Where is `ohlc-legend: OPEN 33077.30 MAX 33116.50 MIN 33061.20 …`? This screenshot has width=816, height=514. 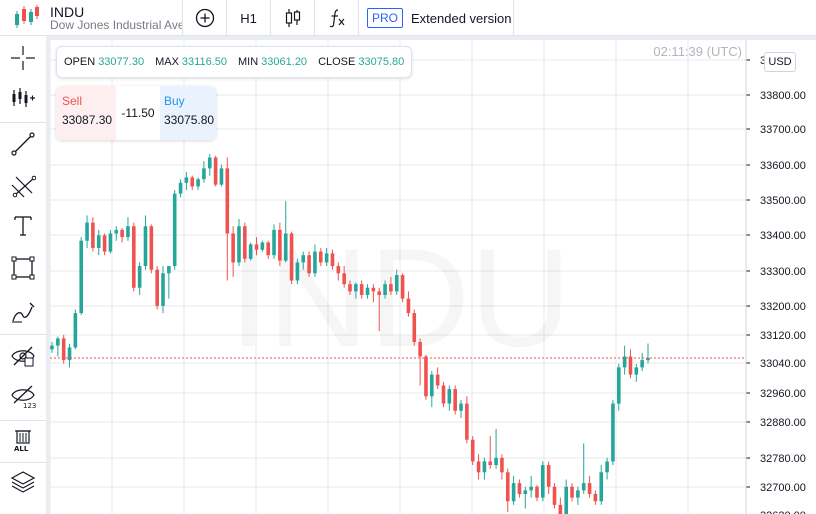
ohlc-legend: OPEN 33077.30 MAX 33116.50 MIN 33061.20 … is located at coordinates (234, 62).